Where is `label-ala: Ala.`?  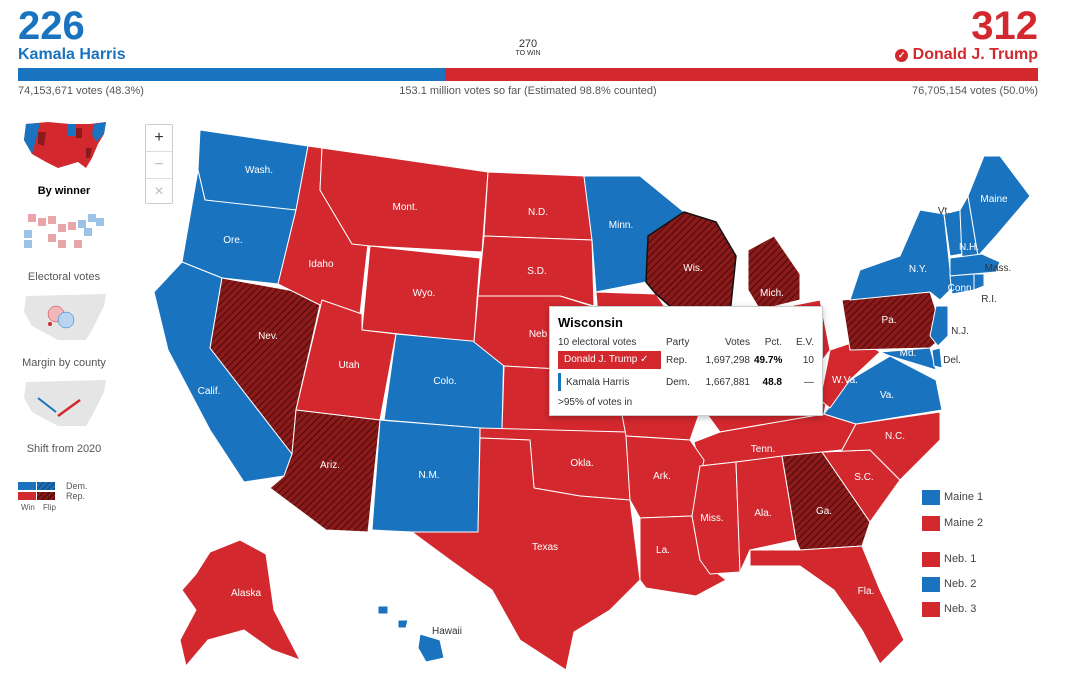 label-ala: Ala. is located at coordinates (762, 513).